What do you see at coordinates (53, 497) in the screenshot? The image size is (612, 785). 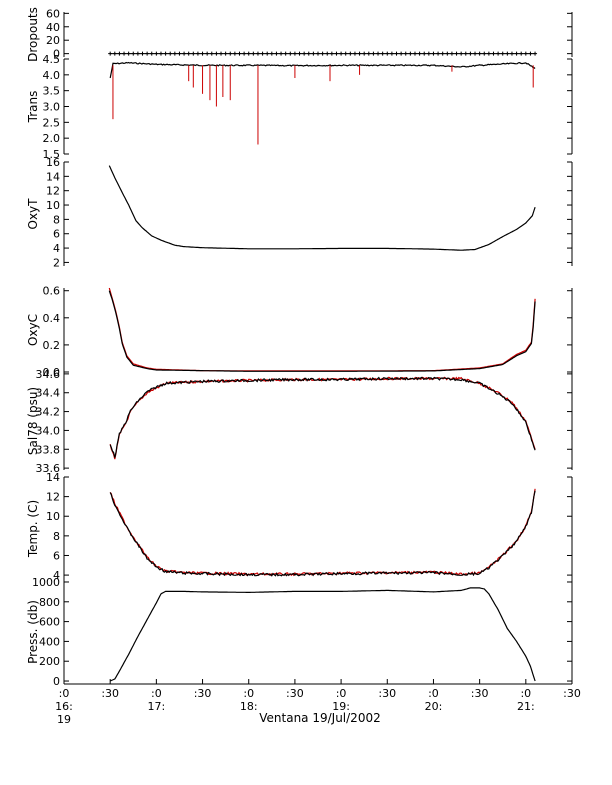 I see `panel-temp-ytick-label: 12` at bounding box center [53, 497].